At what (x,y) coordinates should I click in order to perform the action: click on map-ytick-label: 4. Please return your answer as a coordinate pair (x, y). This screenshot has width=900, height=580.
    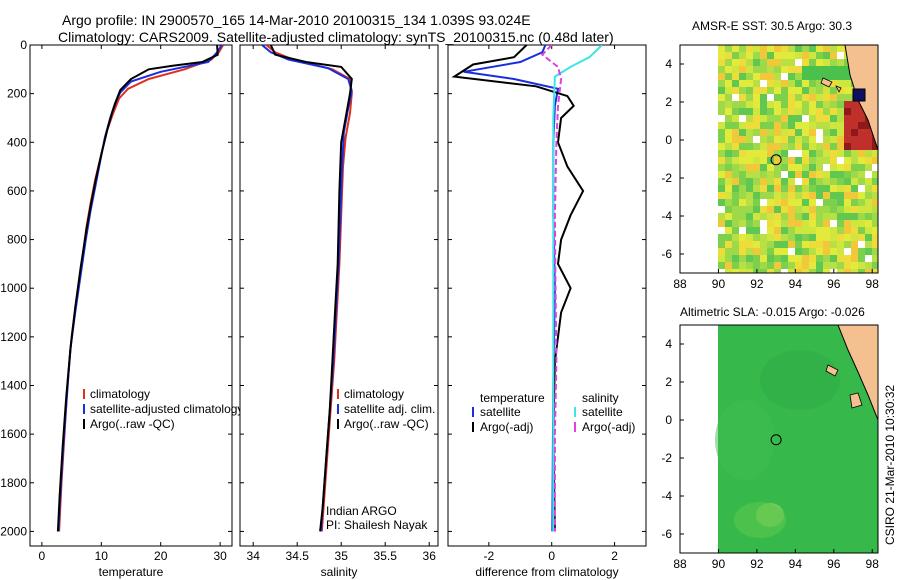
    Looking at the image, I should click on (668, 64).